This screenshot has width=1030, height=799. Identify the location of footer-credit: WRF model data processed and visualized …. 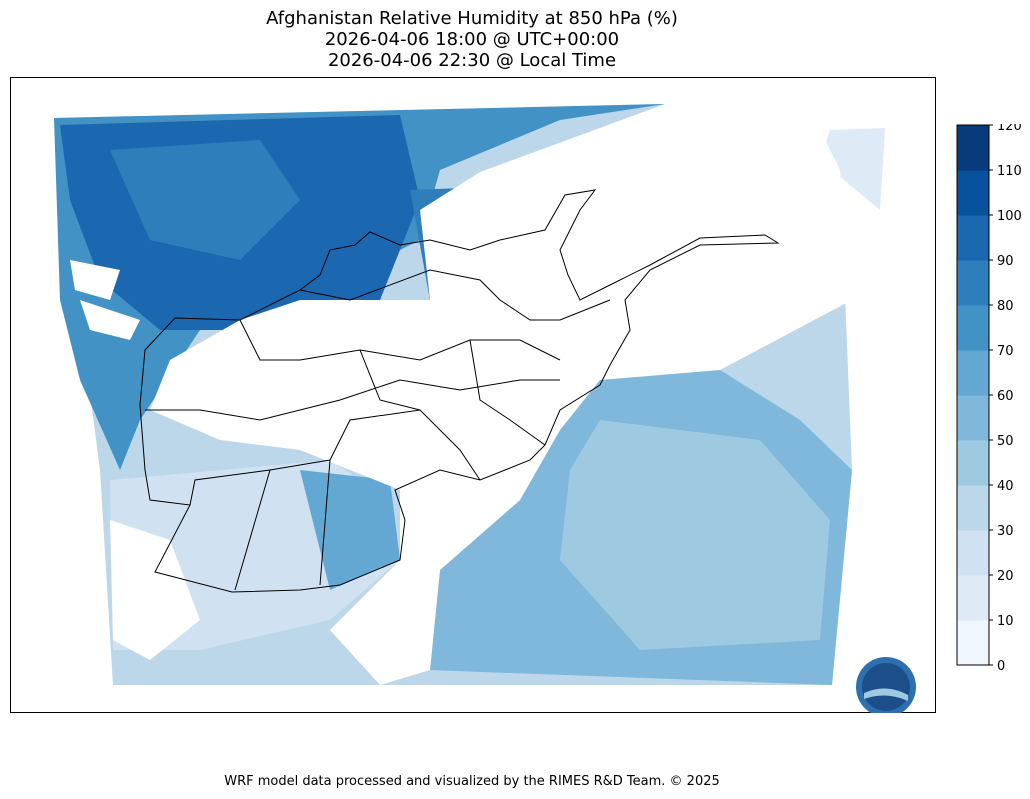
(472, 781).